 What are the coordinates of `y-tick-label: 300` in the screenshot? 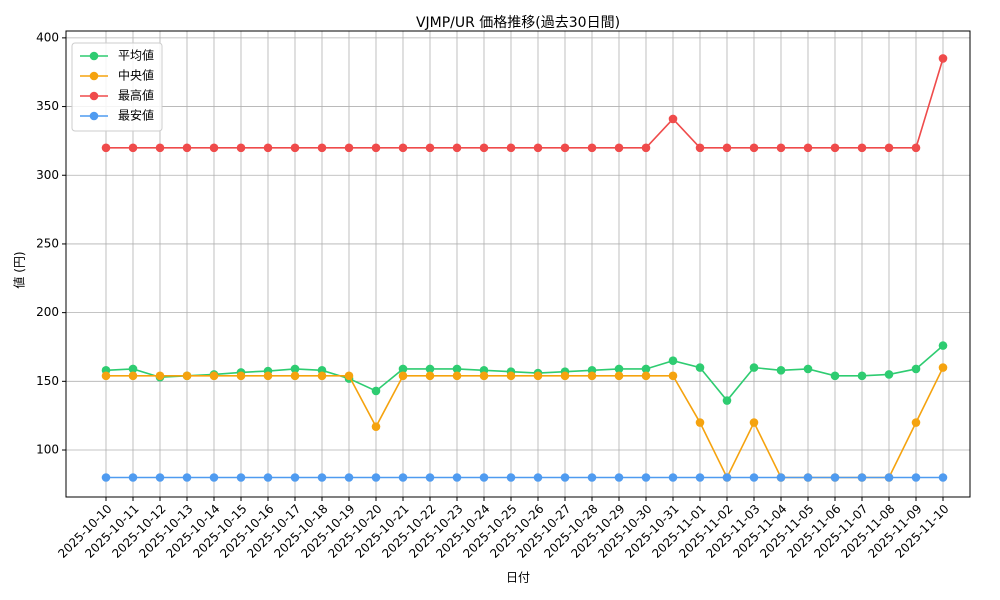 It's located at (47, 175).